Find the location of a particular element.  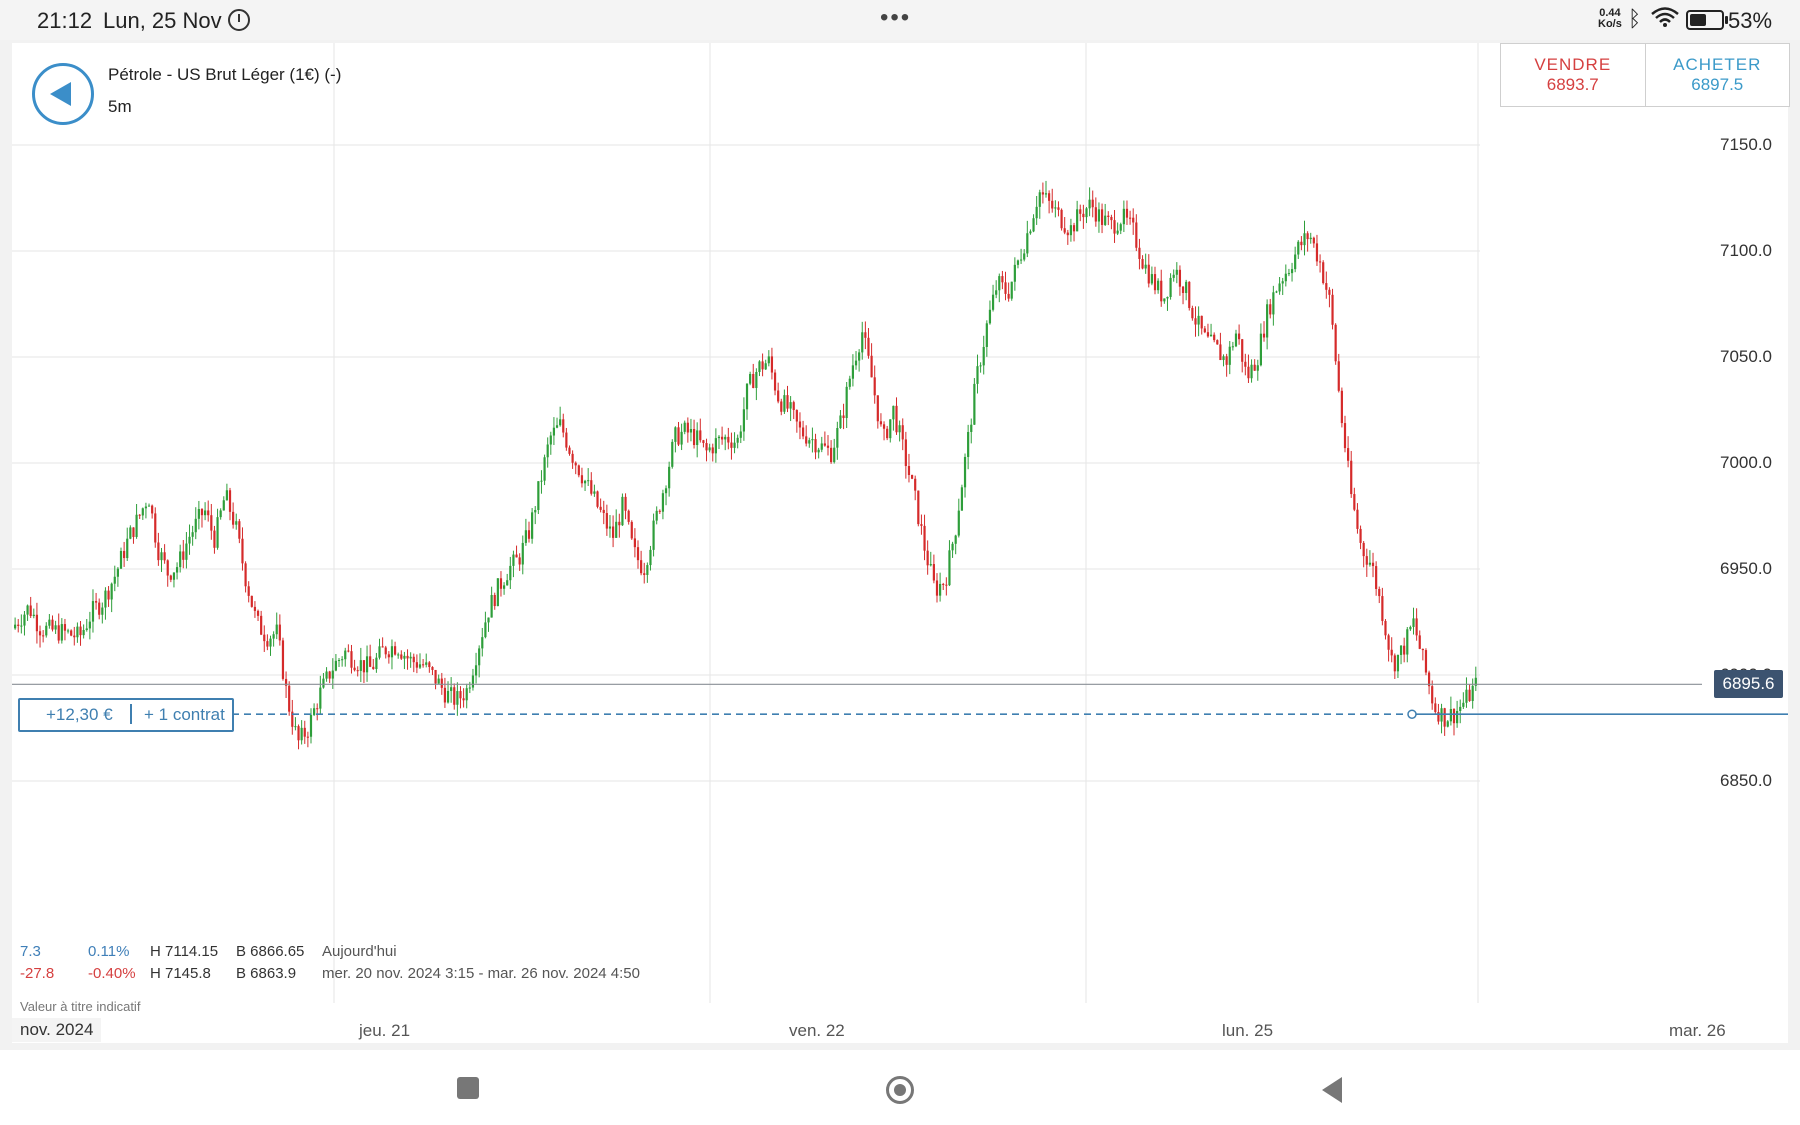

y-tick-label: 7050.0 is located at coordinates (1746, 356).